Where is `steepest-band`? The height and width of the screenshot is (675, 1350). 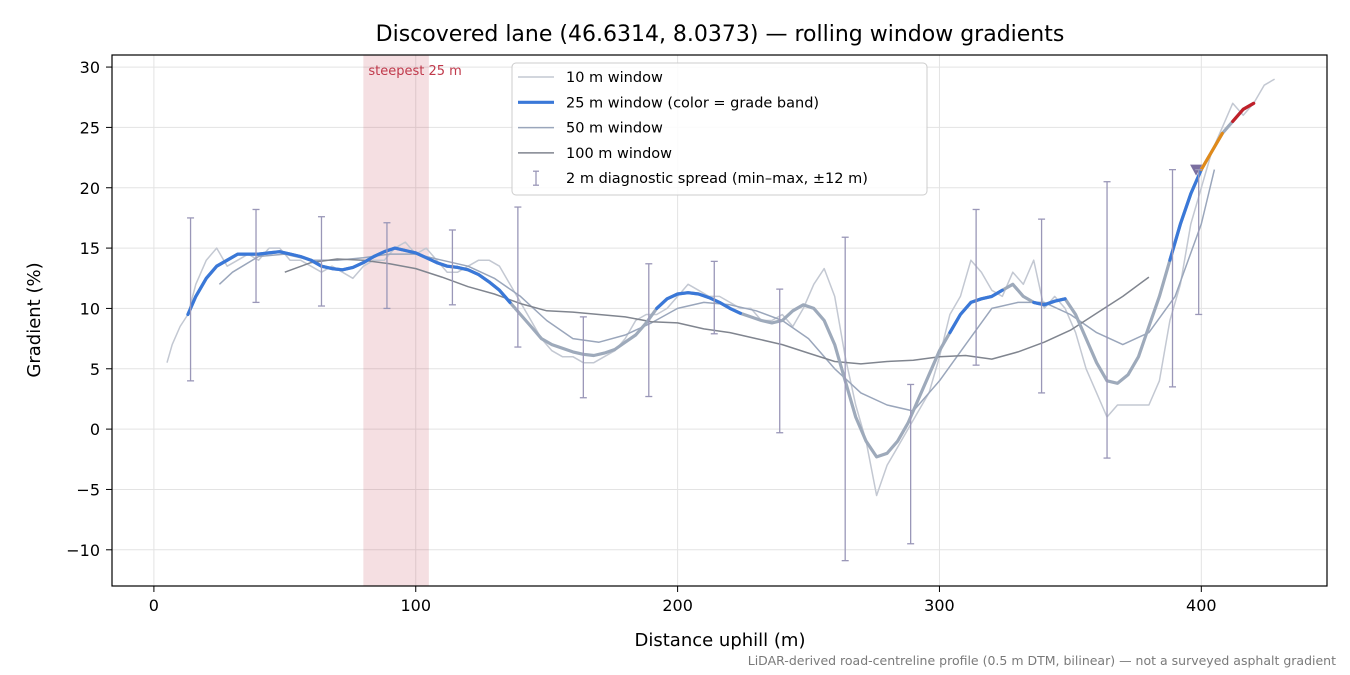 steepest-band is located at coordinates (396, 320).